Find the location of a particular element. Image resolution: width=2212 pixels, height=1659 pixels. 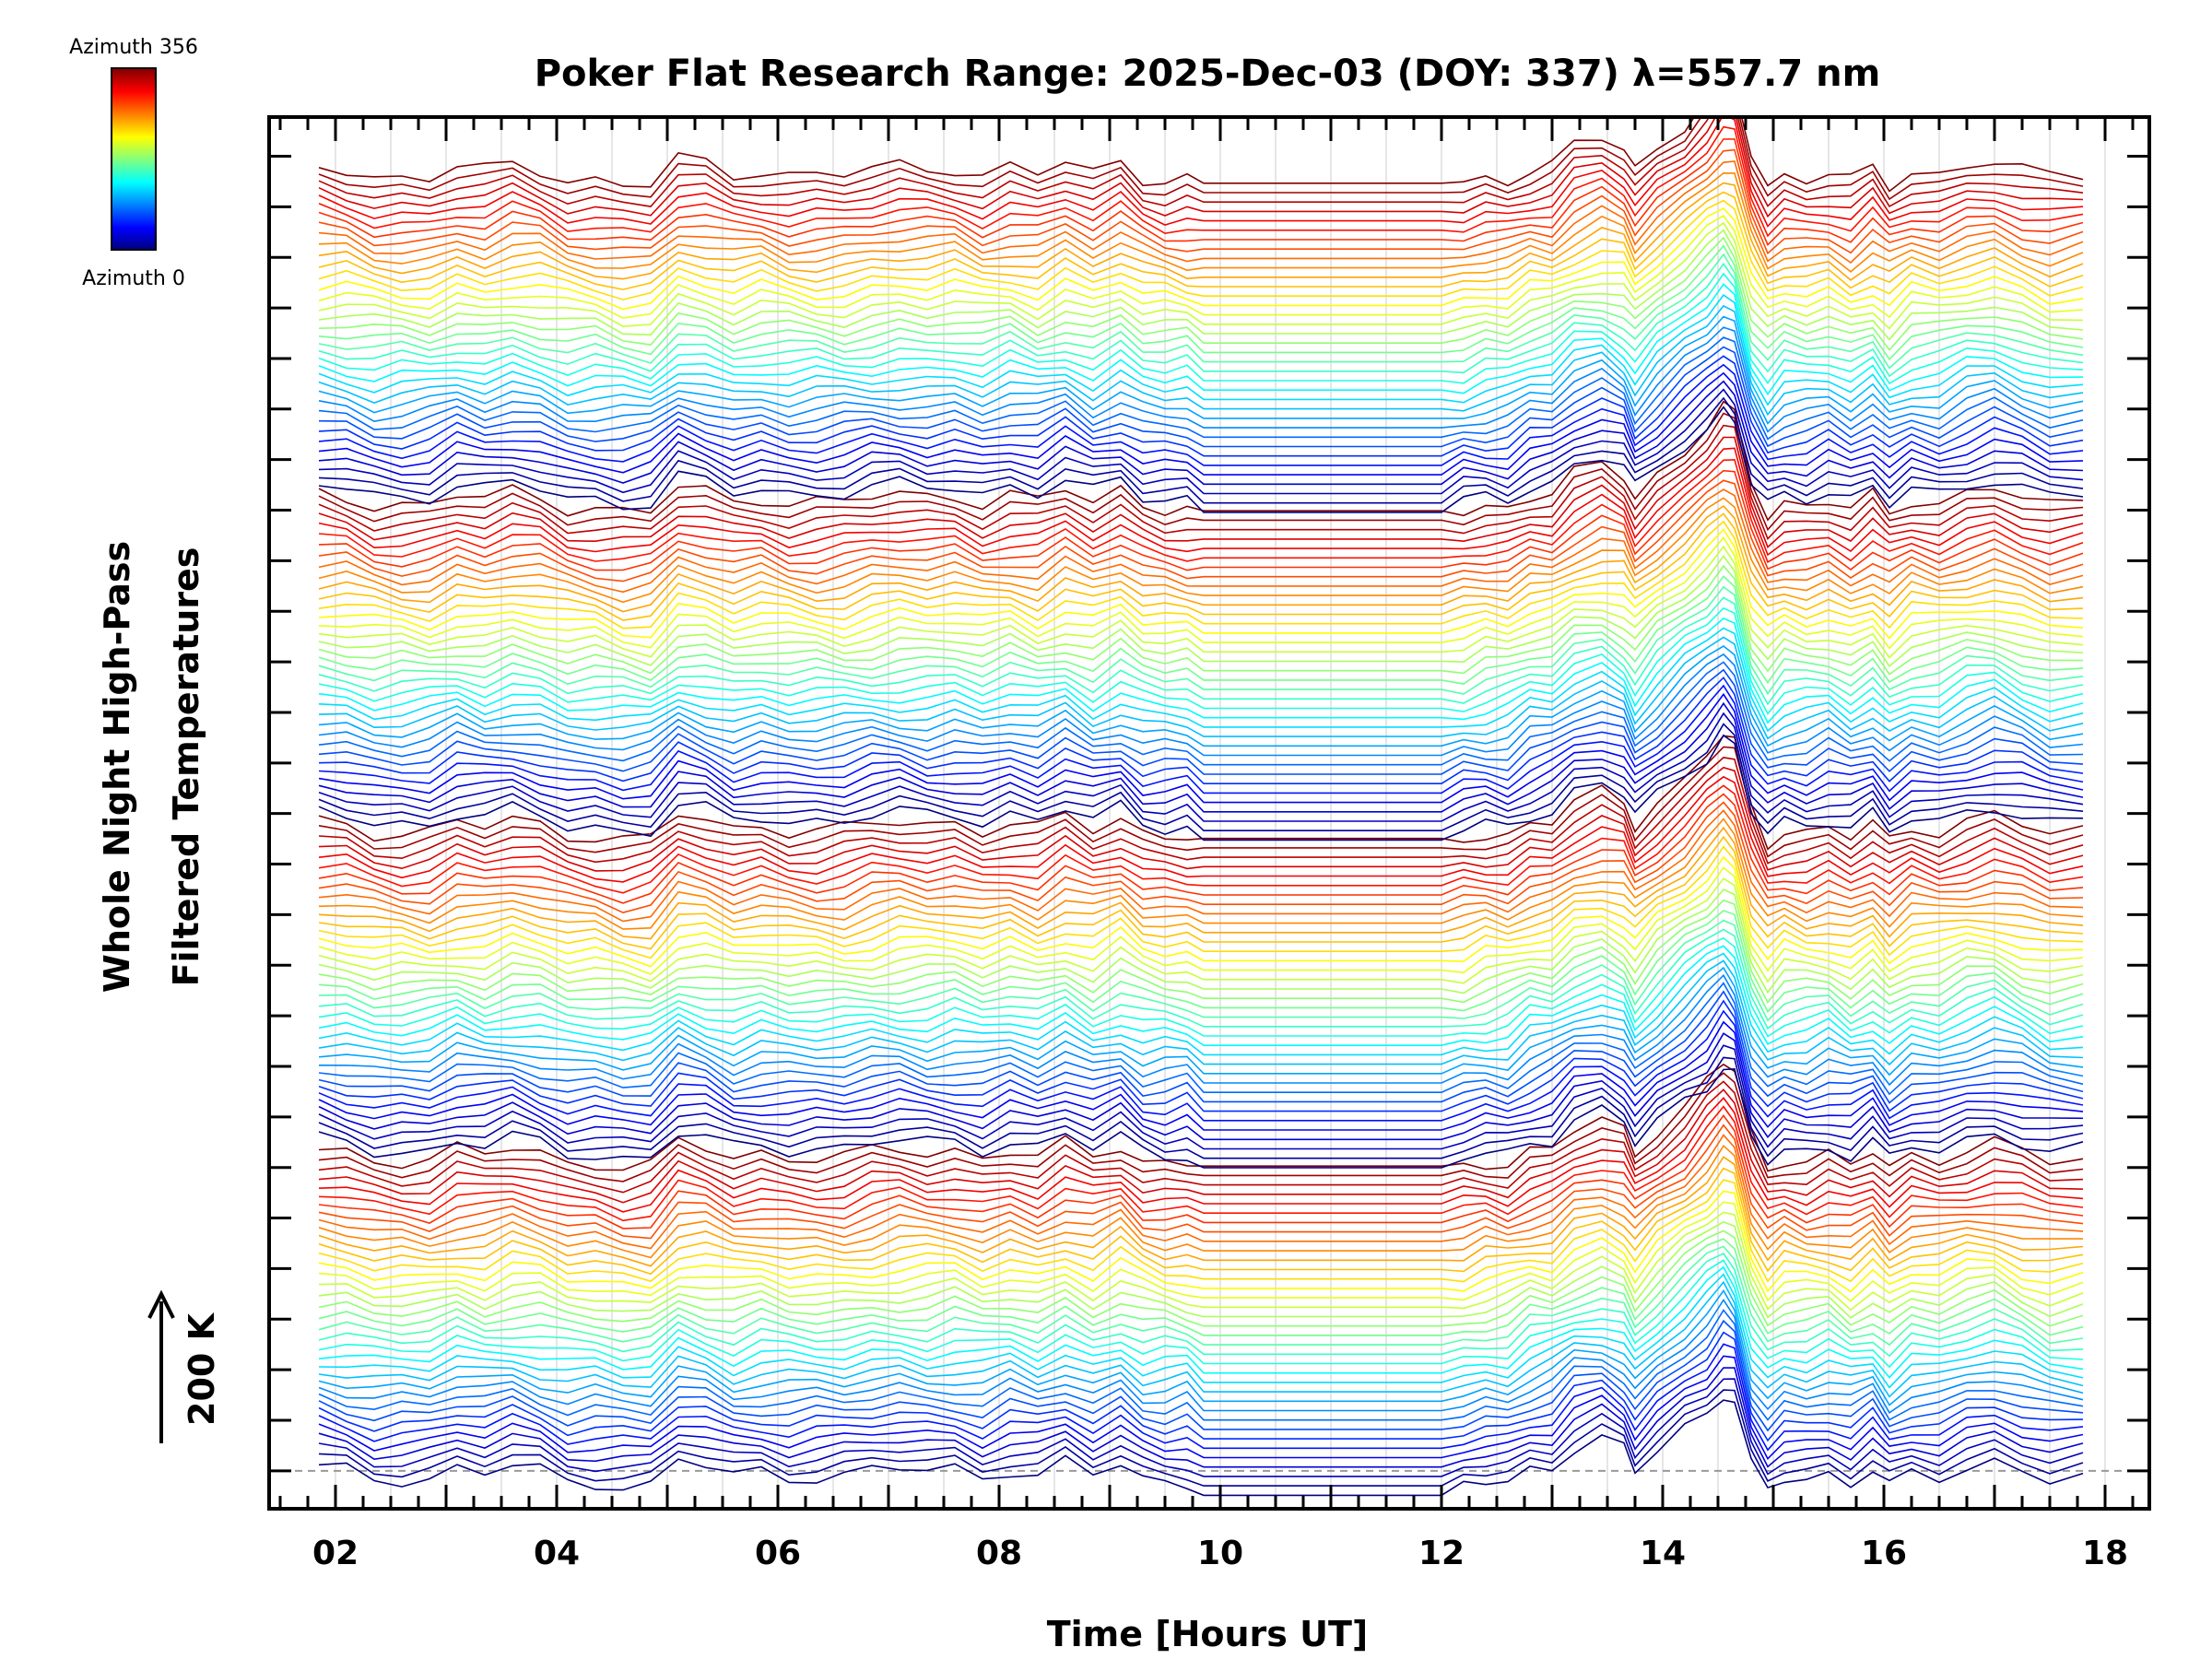

colorbar-bottom-label: Azimuth 0 is located at coordinates (133, 278).